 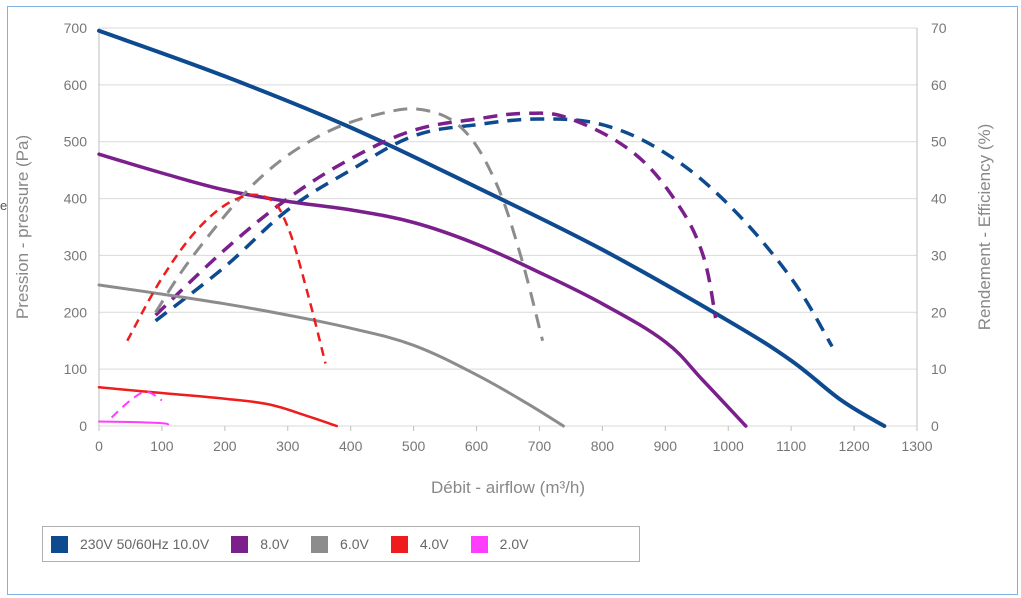 What do you see at coordinates (939, 255) in the screenshot?
I see `y-right-tick-label: 30` at bounding box center [939, 255].